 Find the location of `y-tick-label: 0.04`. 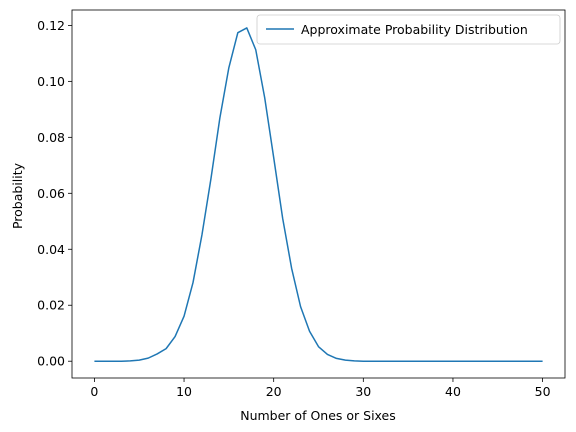

y-tick-label: 0.04 is located at coordinates (51, 249).